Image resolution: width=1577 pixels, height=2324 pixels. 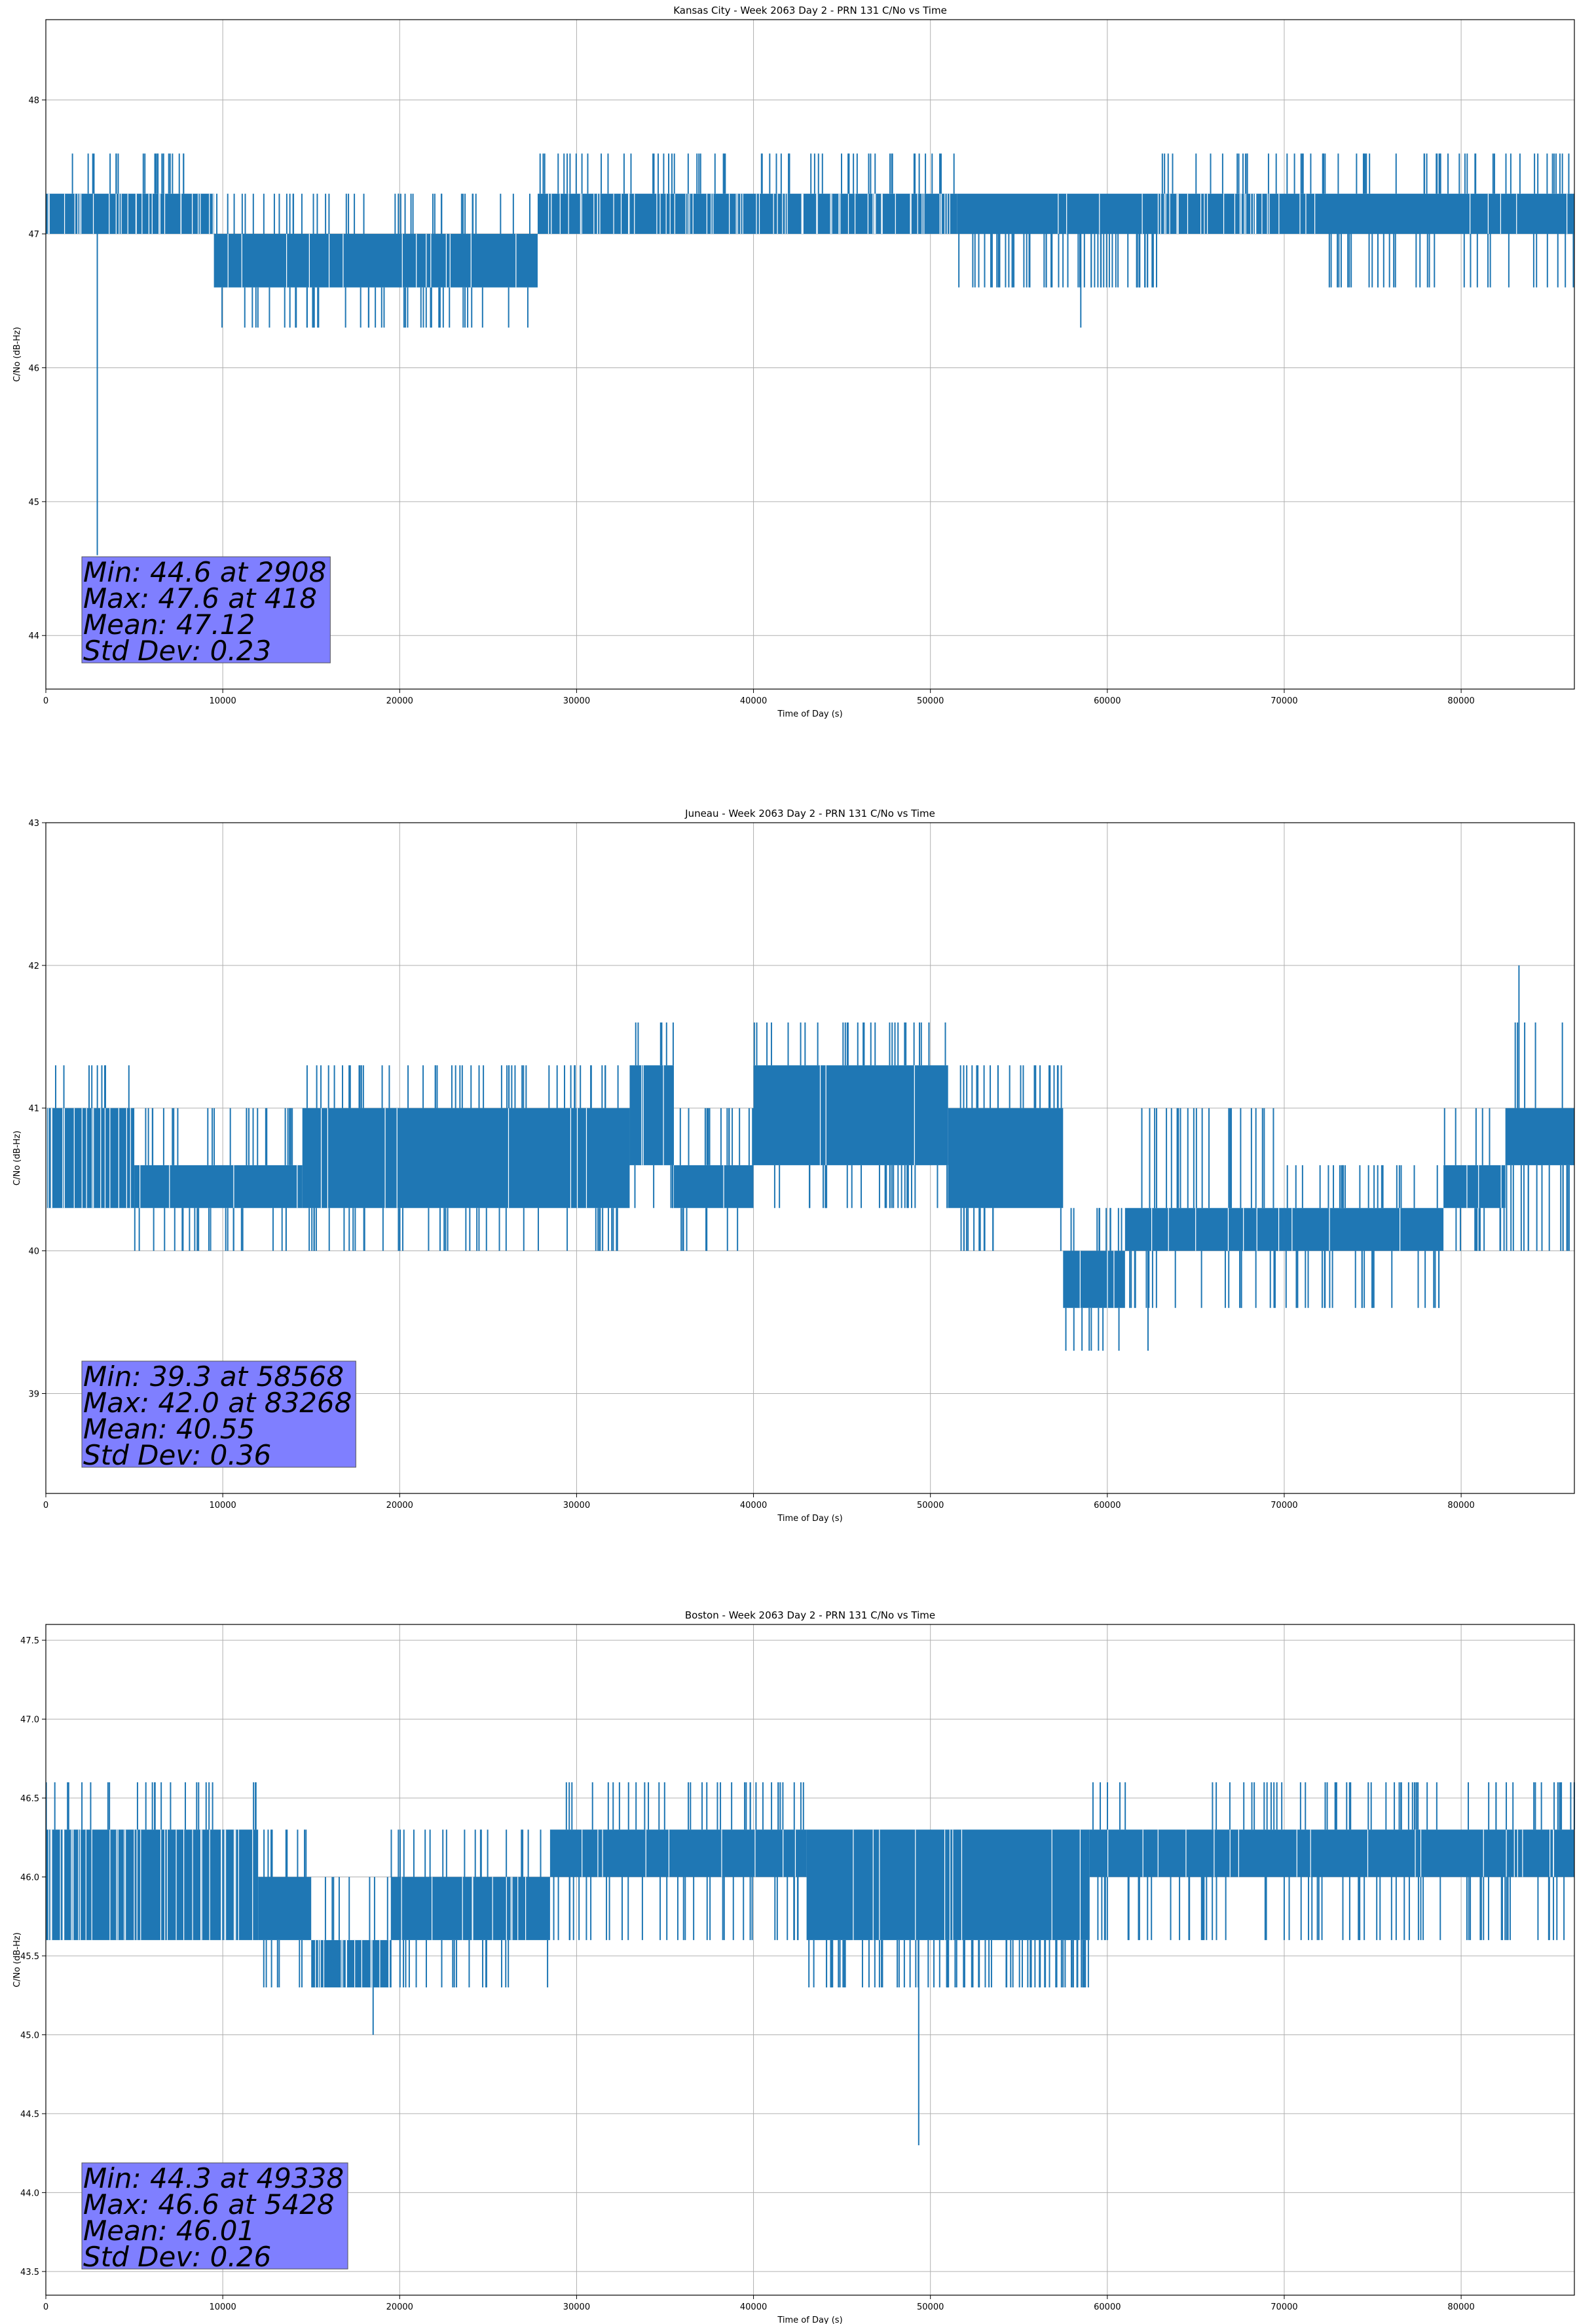 I want to click on stats-line: Min: 44.6 at 2908, so click(x=204, y=572).